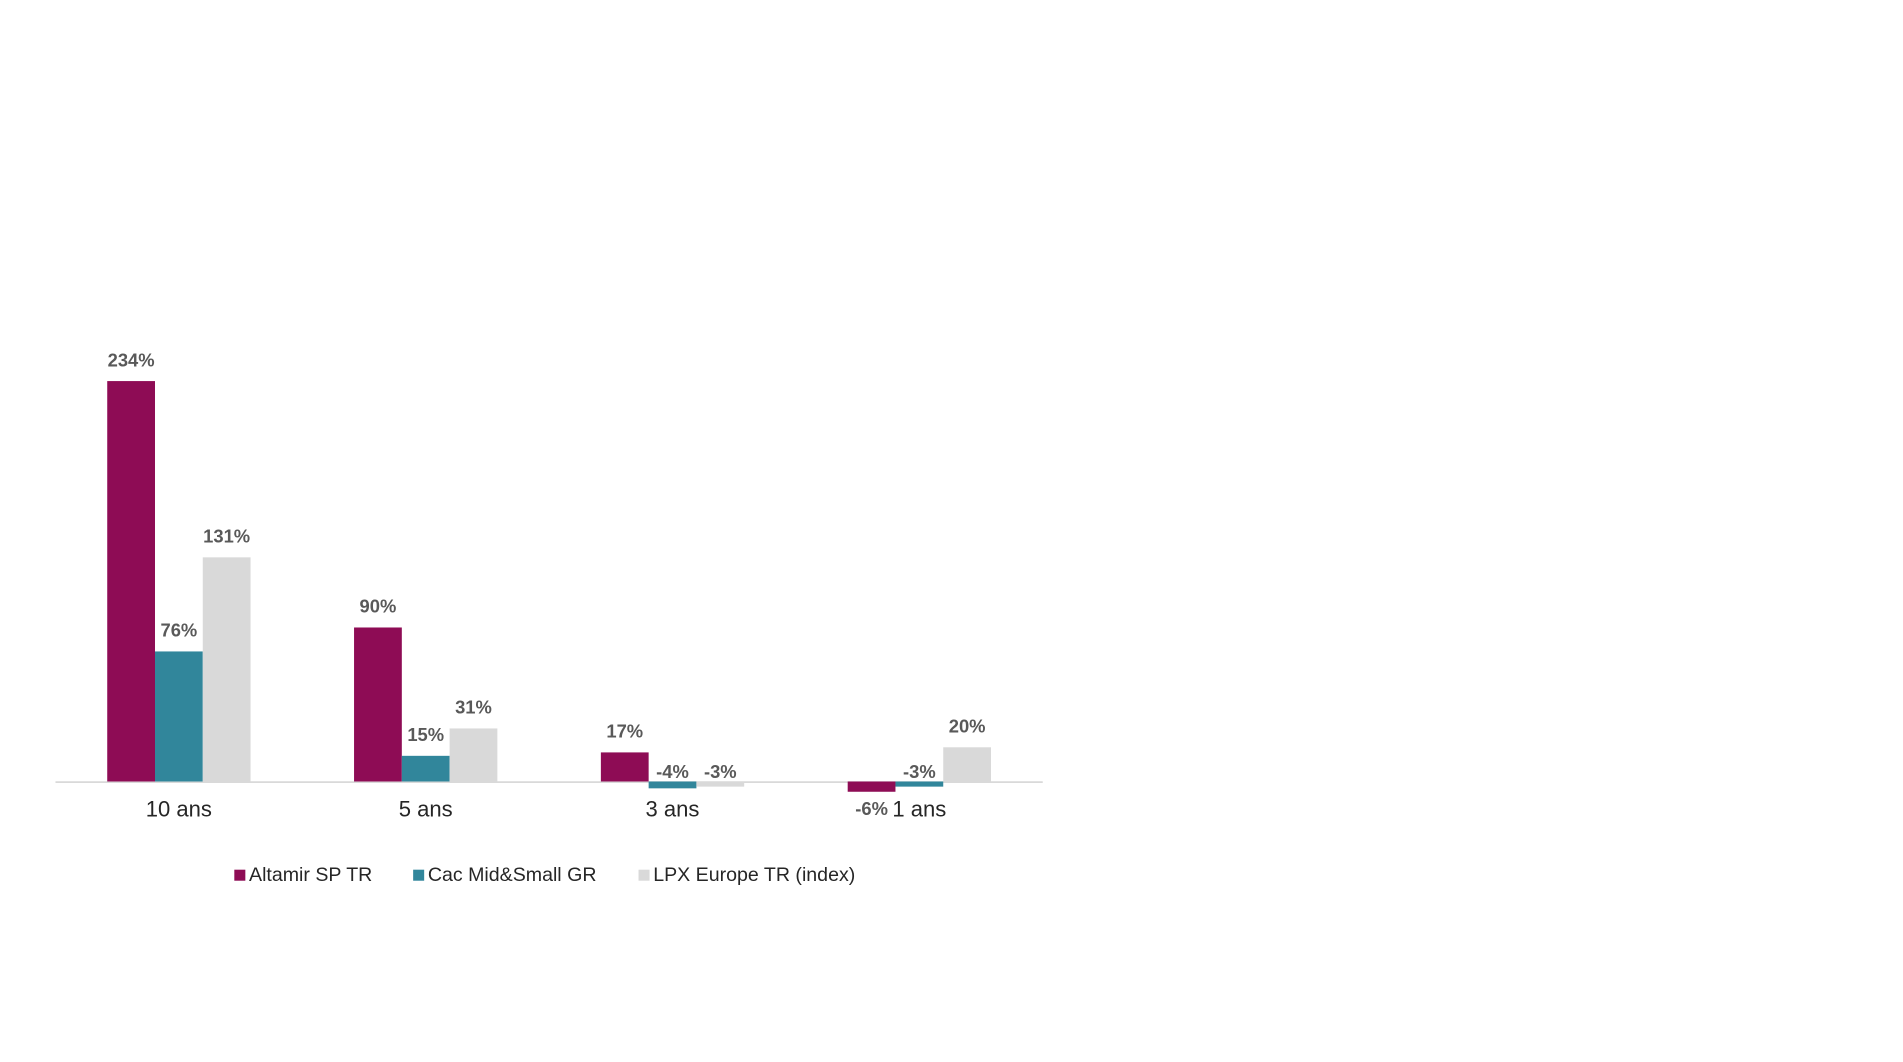 The height and width of the screenshot is (1062, 1903). Describe the element at coordinates (473, 707) in the screenshot. I see `data-label: 31%` at that location.